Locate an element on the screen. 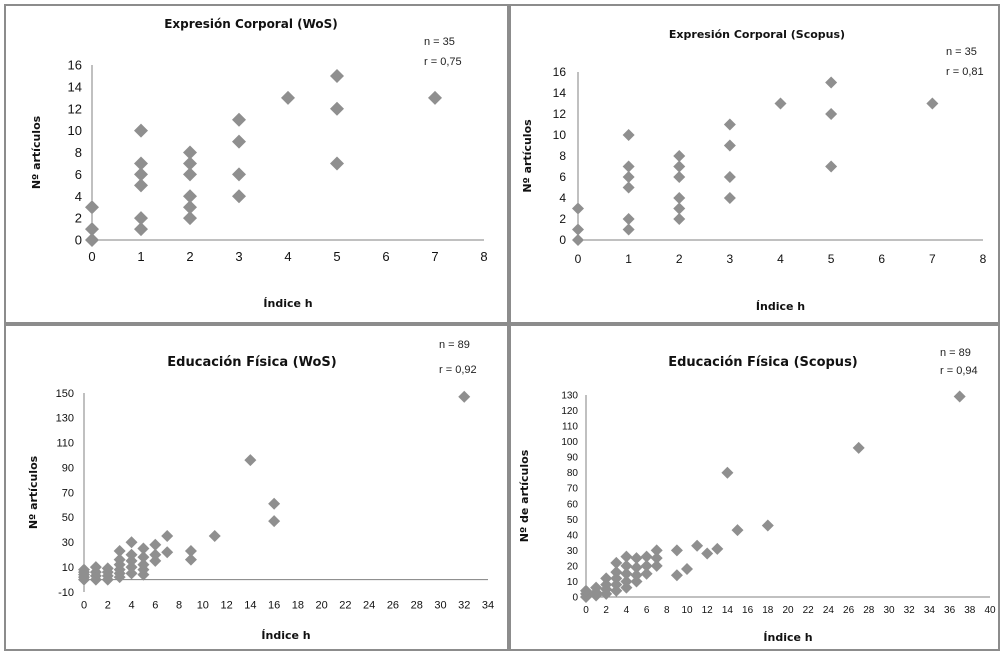 This screenshot has height=653, width=1001. x-tick-label: 36 is located at coordinates (950, 610).